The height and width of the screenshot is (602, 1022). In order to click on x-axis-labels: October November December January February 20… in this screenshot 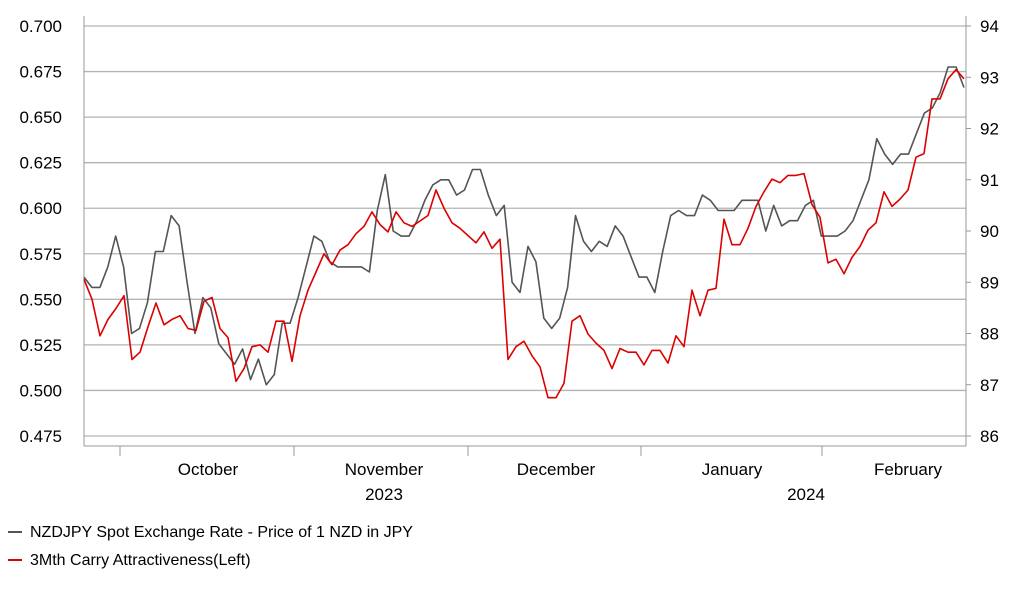, I will do `click(560, 482)`.